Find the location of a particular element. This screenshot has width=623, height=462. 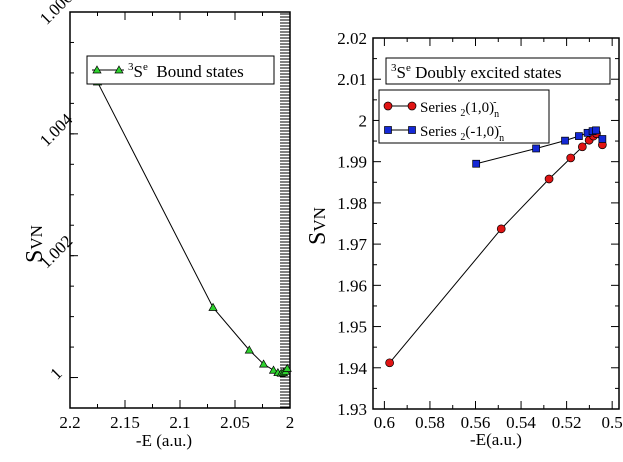

right-y-tick-label: 1.99 is located at coordinates (352, 162).